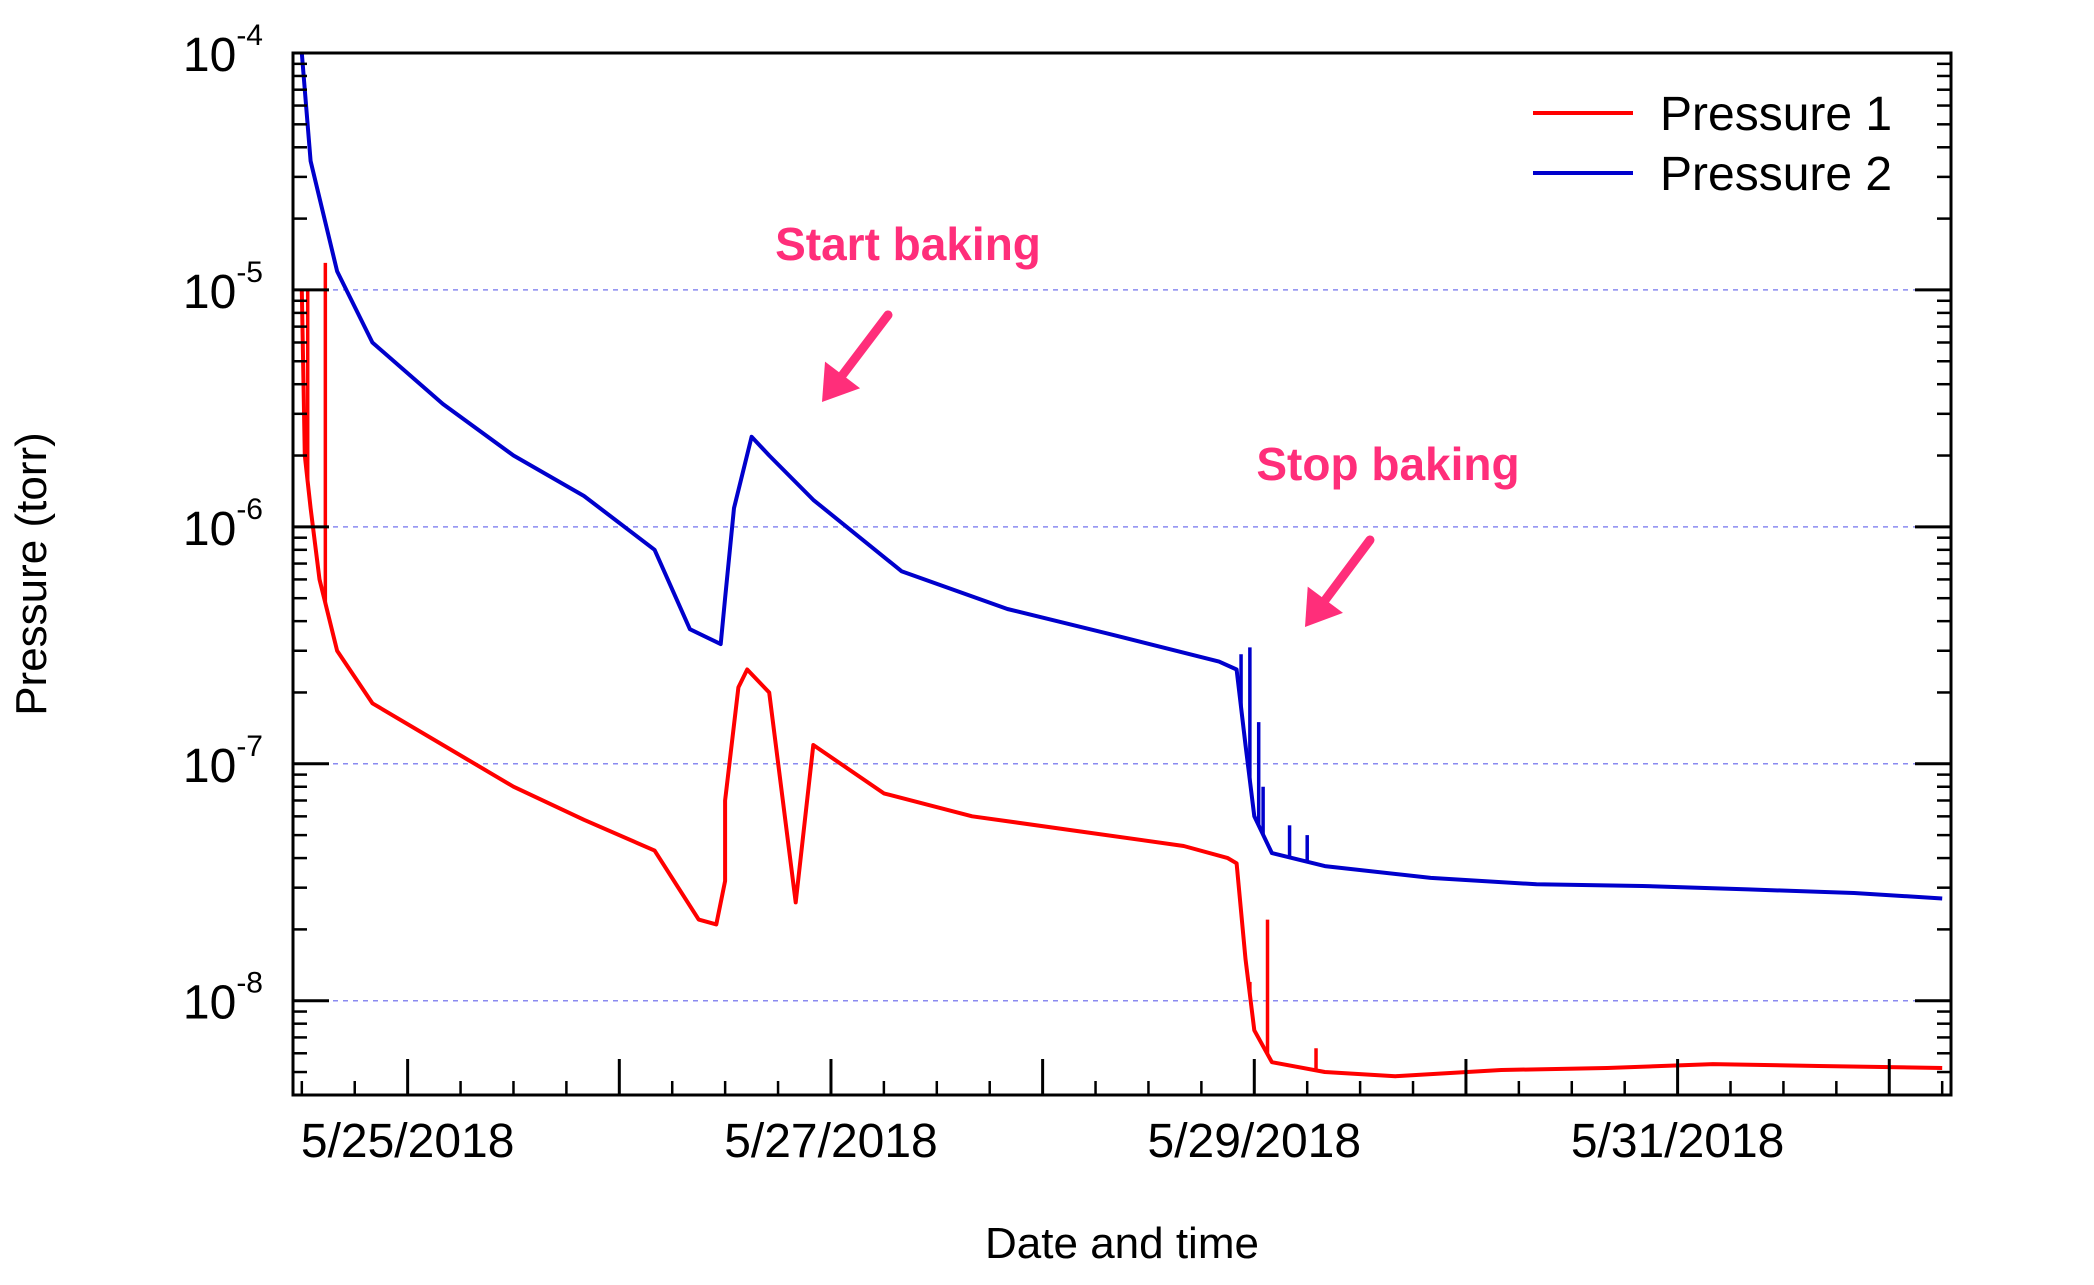 The height and width of the screenshot is (1285, 2094). I want to click on x-tick-label: 5/25/2018, so click(408, 1141).